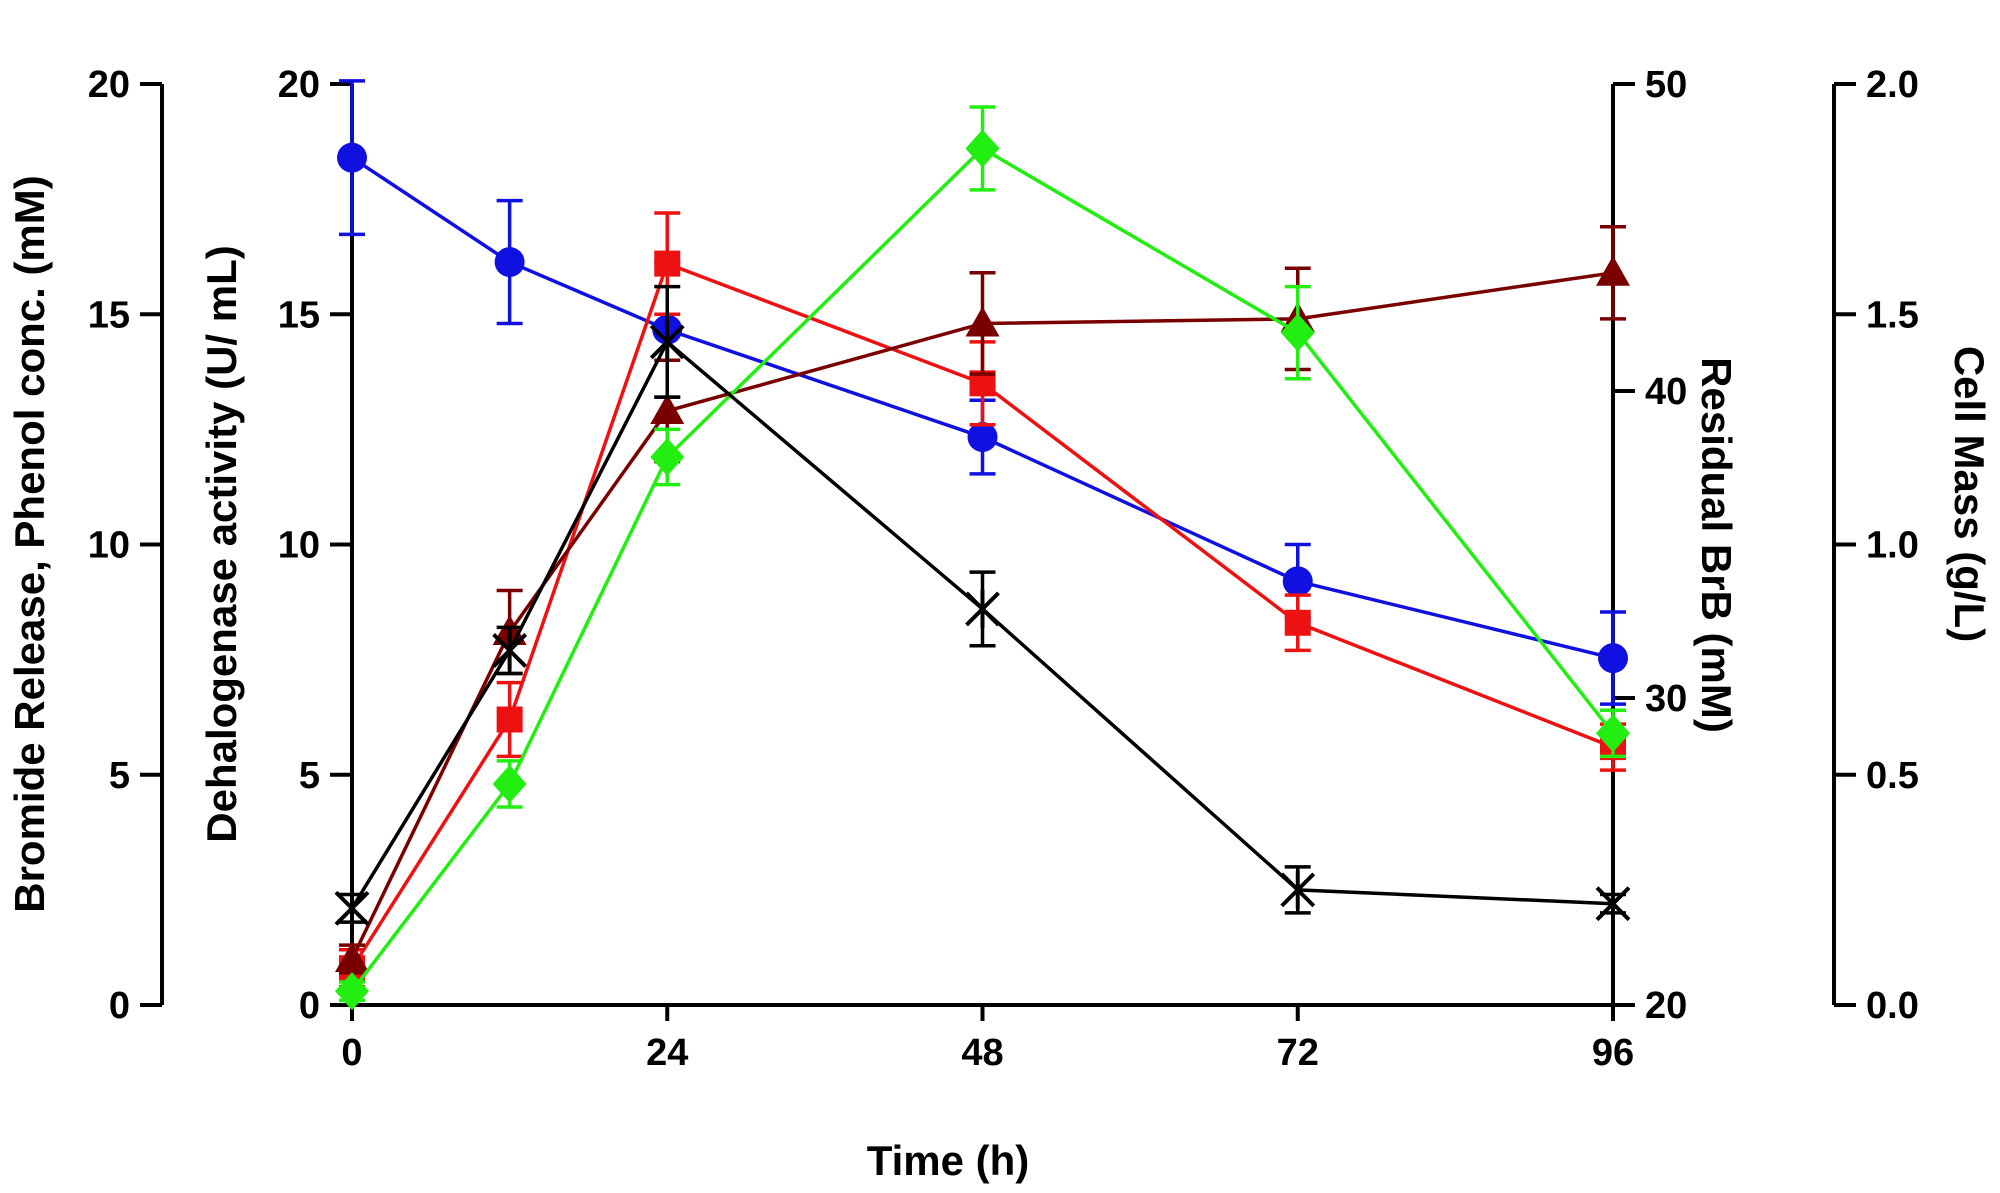  Describe the element at coordinates (1969, 494) in the screenshot. I see `cellmass-axis-title: Cell Mass (g/L)` at that location.